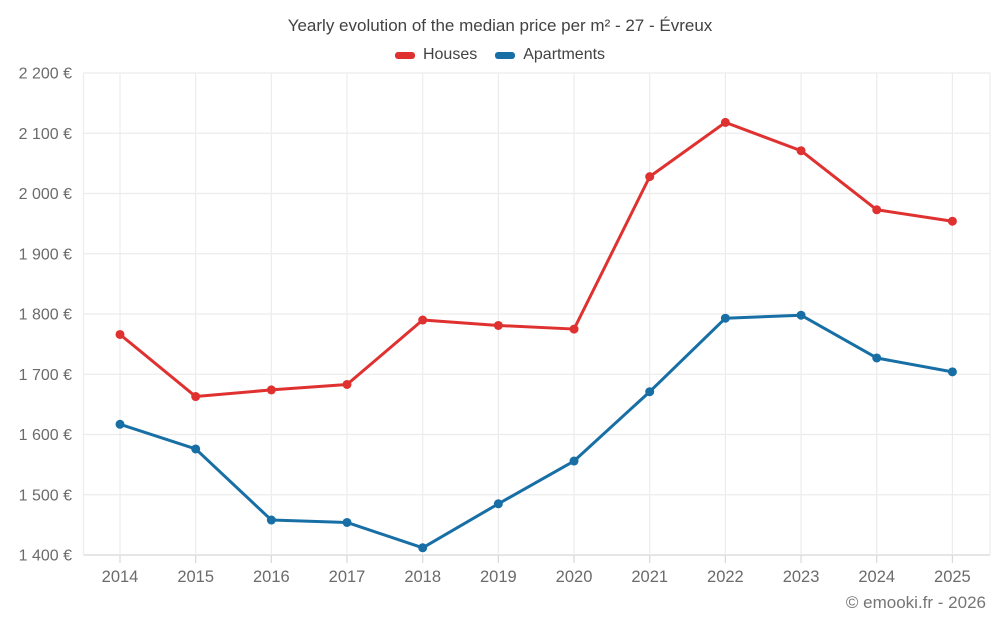  I want to click on watermark-credit: © emooki.fr - 2026, so click(915, 602).